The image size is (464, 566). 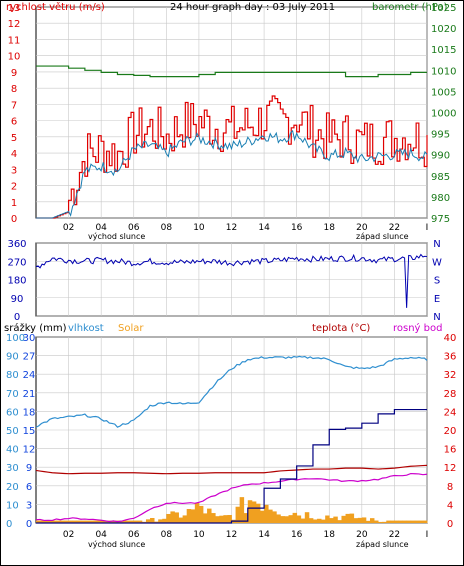 I want to click on compass-tick-1: E, so click(x=437, y=299).